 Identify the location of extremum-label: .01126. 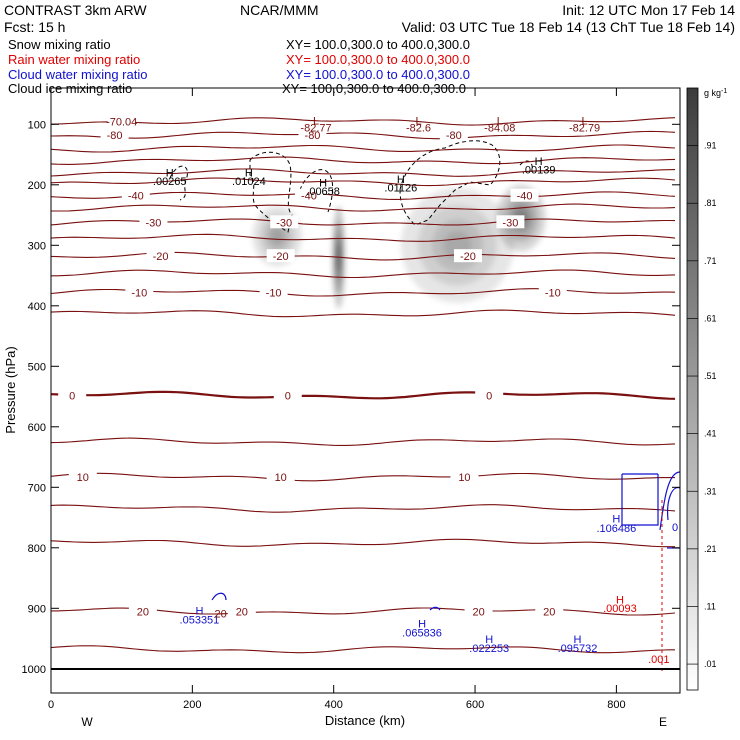
(400, 188).